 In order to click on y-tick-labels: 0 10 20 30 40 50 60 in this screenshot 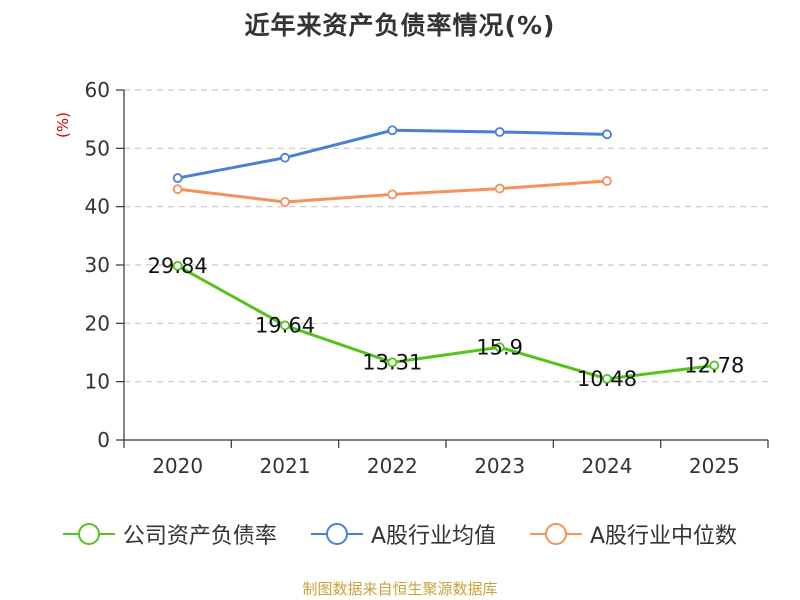, I will do `click(97, 265)`.